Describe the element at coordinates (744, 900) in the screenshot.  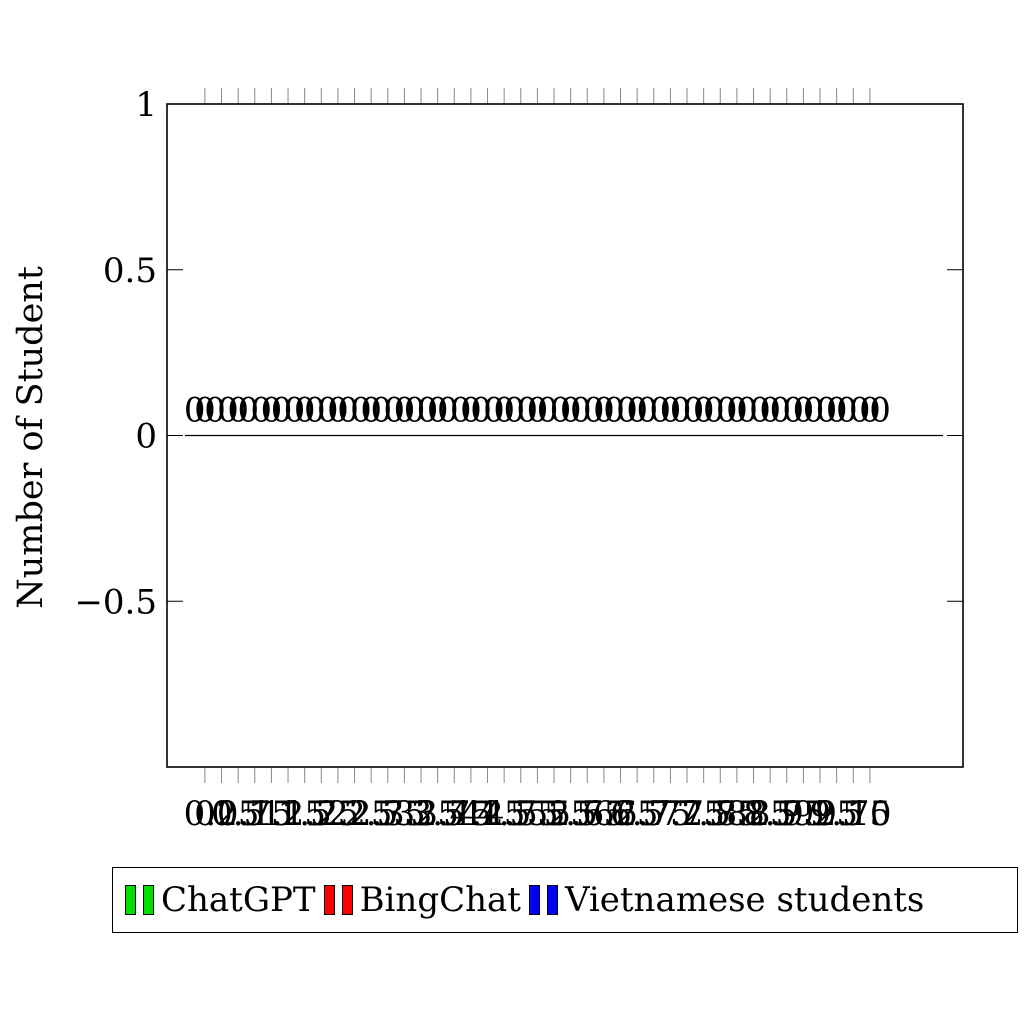
I see `legend-label: Vietnamese students` at that location.